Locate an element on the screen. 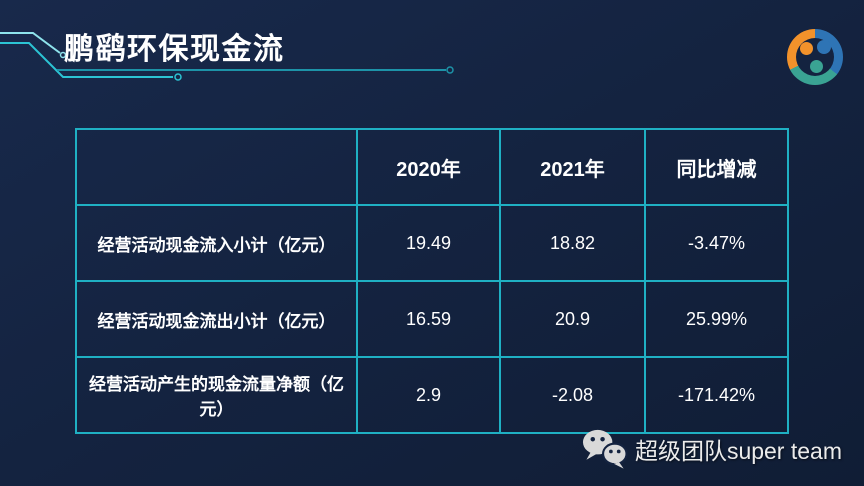  row-label: 经营活动产生的现金流量净额（亿元） is located at coordinates (216, 395).